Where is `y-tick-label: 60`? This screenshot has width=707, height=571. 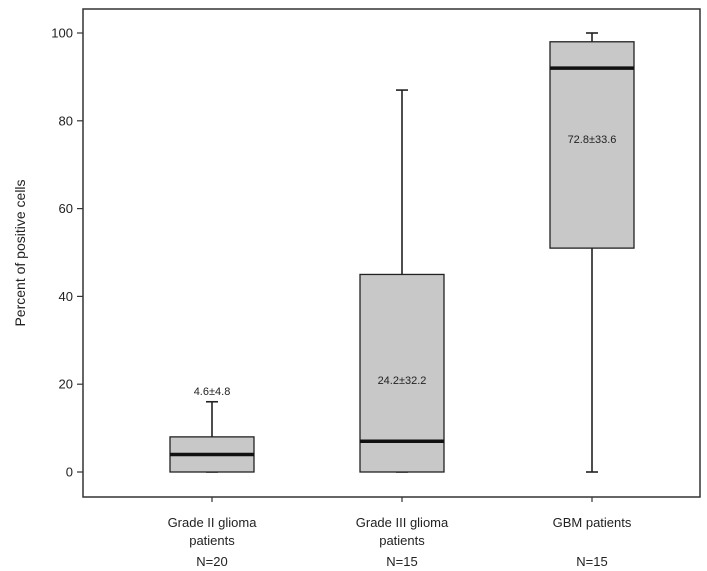 y-tick-label: 60 is located at coordinates (66, 208).